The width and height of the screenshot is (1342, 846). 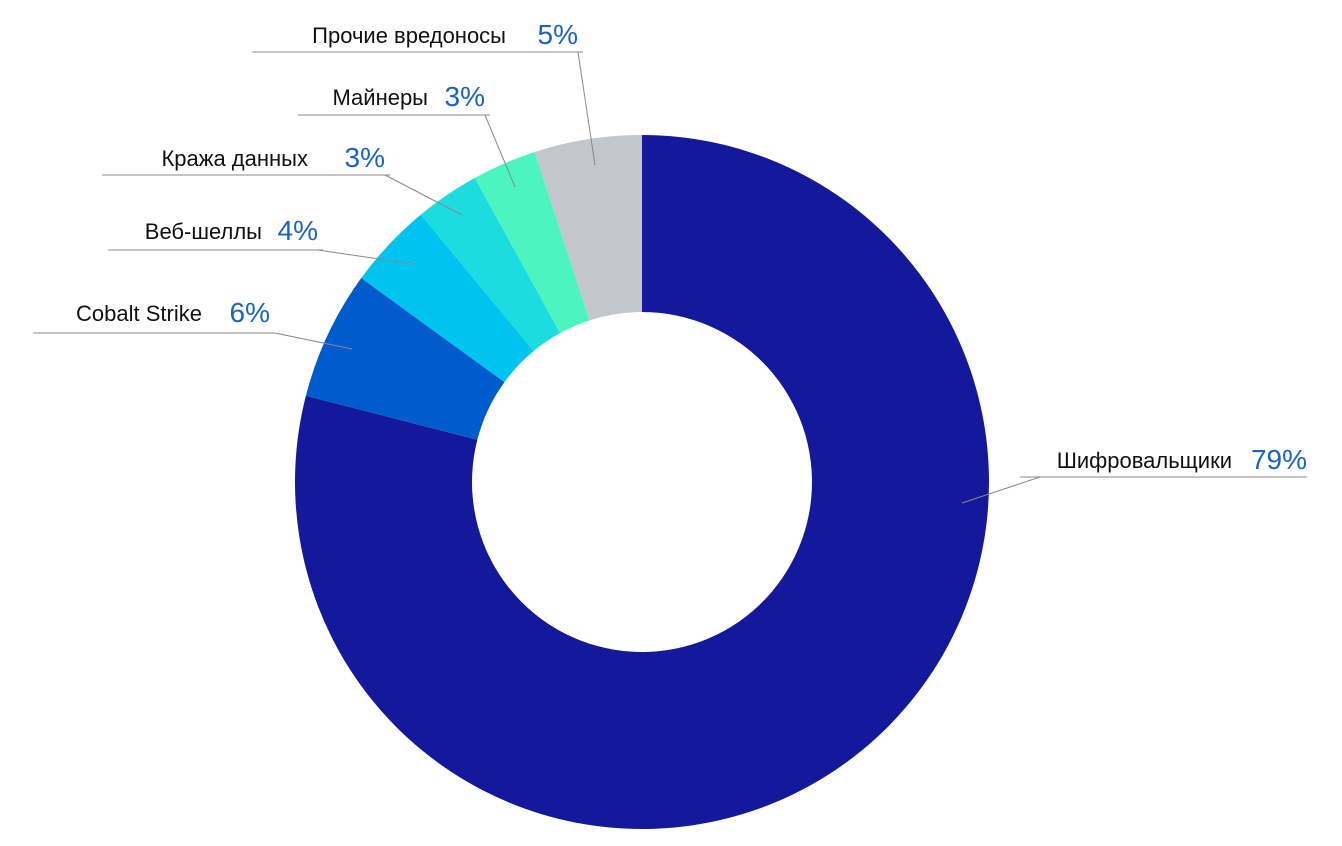 I want to click on value-label: 79%, so click(x=1279, y=459).